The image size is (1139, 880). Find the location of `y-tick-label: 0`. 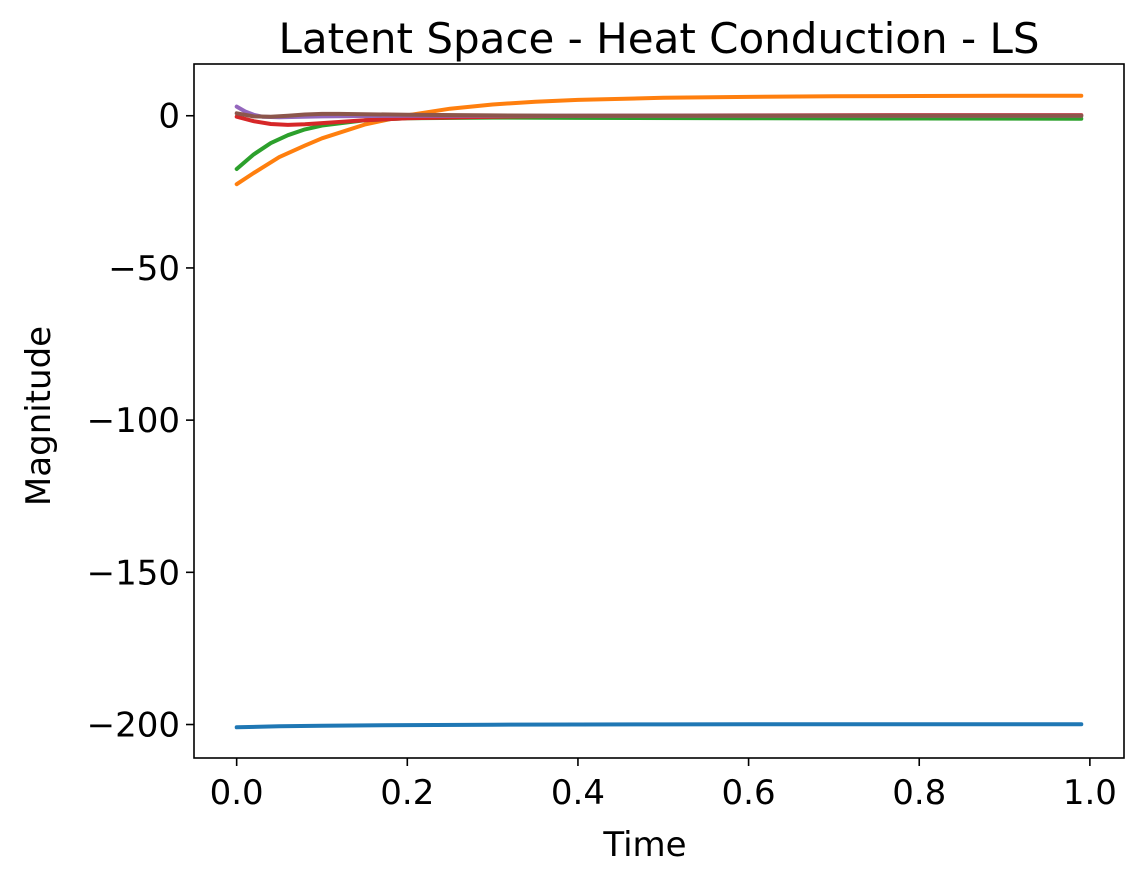

y-tick-label: 0 is located at coordinates (169, 117).